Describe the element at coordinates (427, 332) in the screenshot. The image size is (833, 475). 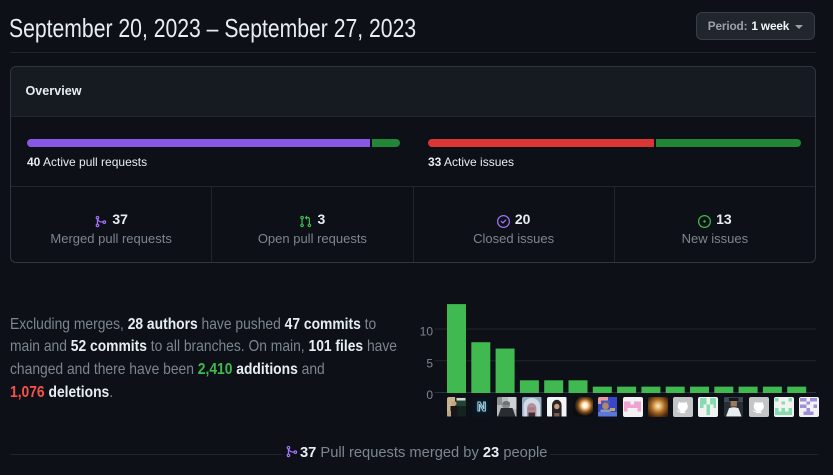
I see `svg-text: 10` at that location.